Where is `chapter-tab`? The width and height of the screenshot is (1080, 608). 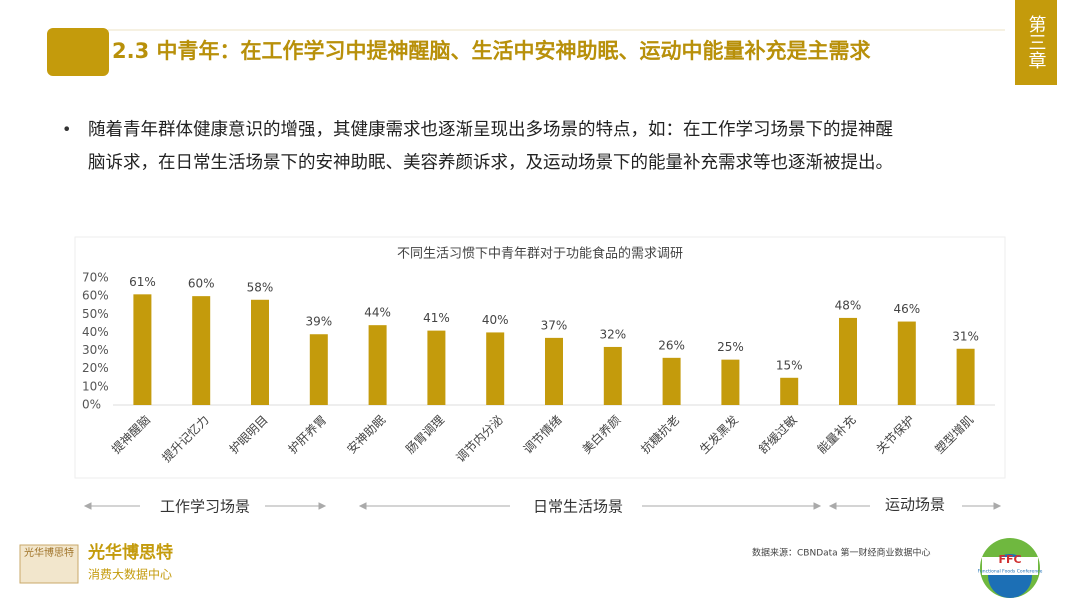 chapter-tab is located at coordinates (1036, 42).